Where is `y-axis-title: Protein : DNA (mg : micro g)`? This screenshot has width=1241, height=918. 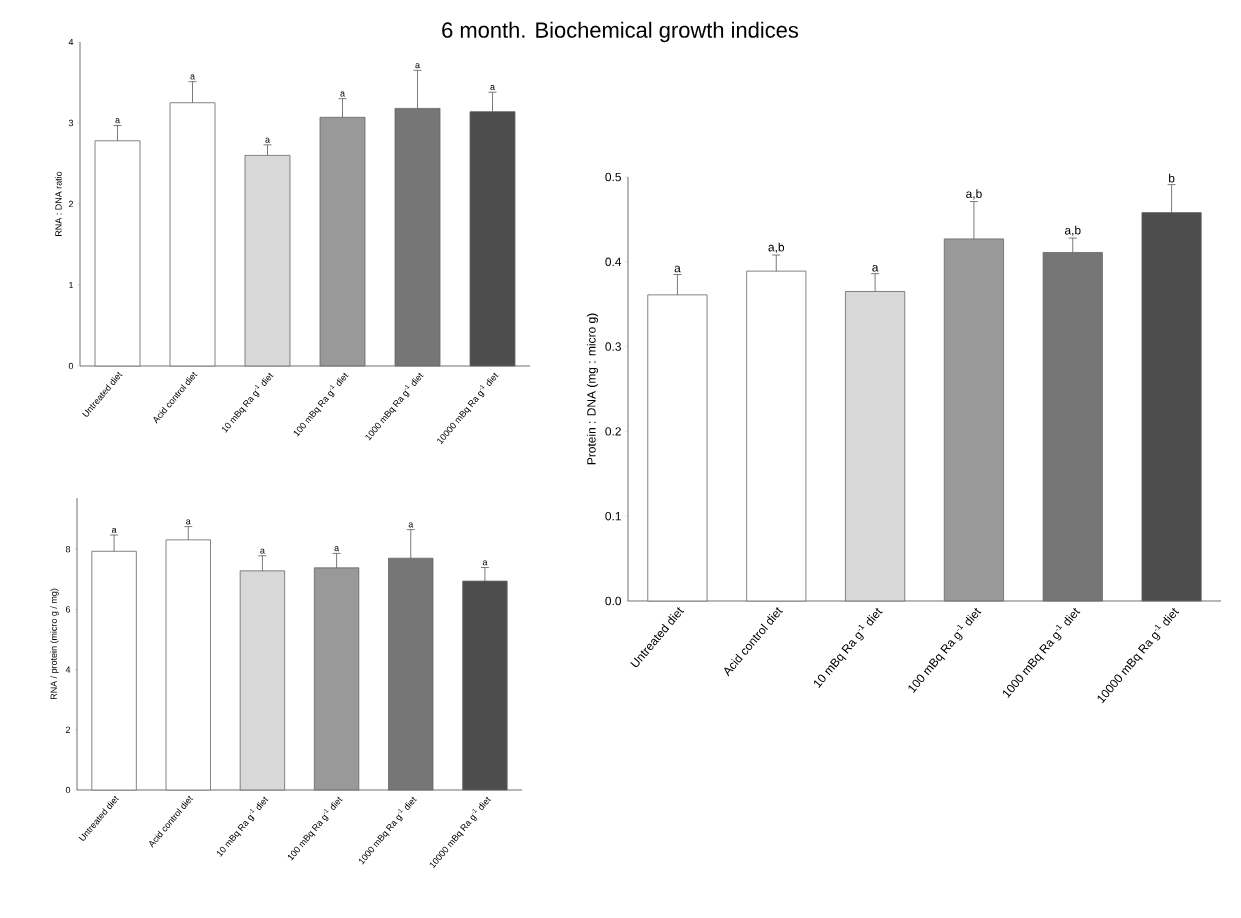
y-axis-title: Protein : DNA (mg : micro g) is located at coordinates (592, 389).